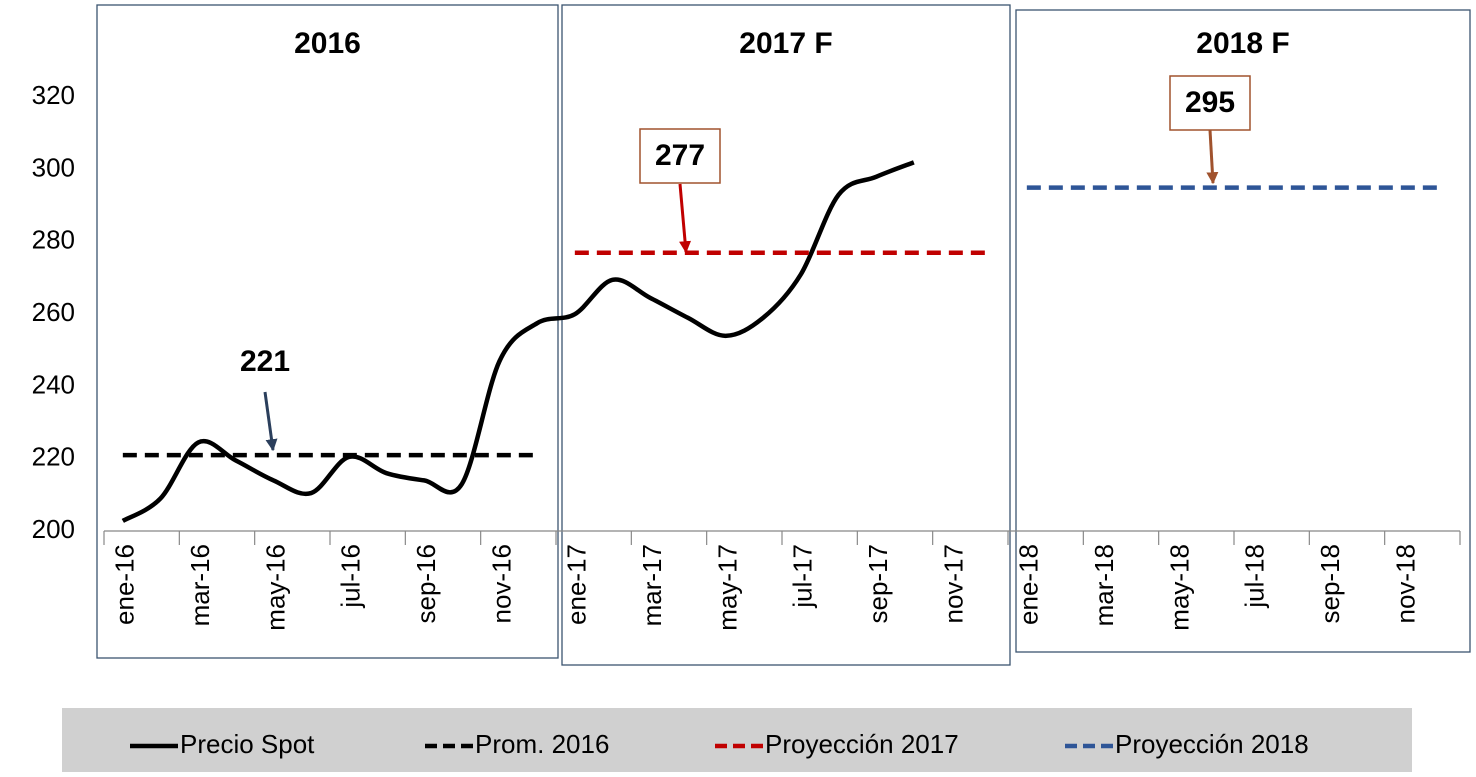 This screenshot has width=1476, height=777. I want to click on x-tick-label: may-17, so click(727, 587).